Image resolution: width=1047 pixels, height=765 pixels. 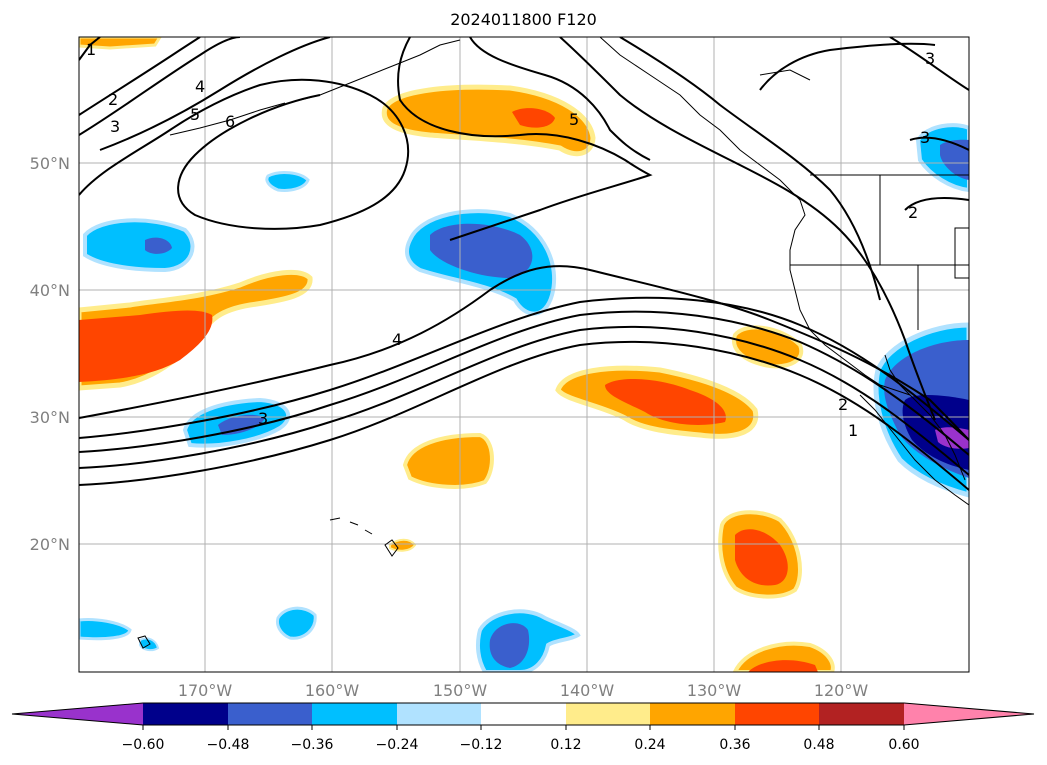 I want to click on latitude-labels: 50°N 40°N 30°N 20°N, so click(x=50, y=354).